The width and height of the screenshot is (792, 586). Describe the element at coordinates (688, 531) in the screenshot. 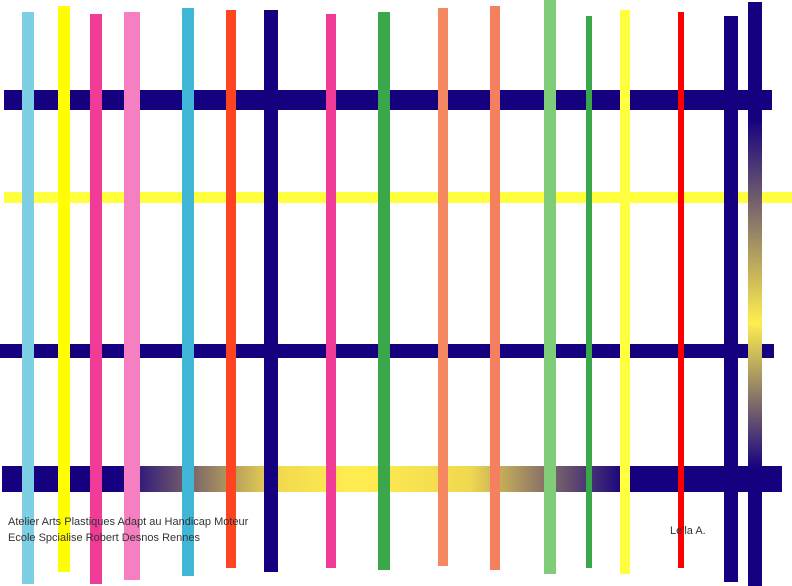

I see `author: Le'la A.` at that location.